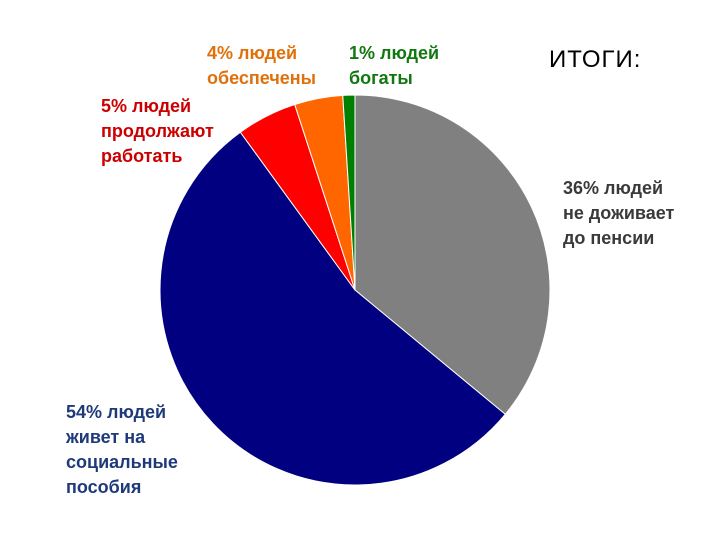 The height and width of the screenshot is (540, 720). I want to click on slice-label-rich: 1% людей богаты, so click(394, 65).